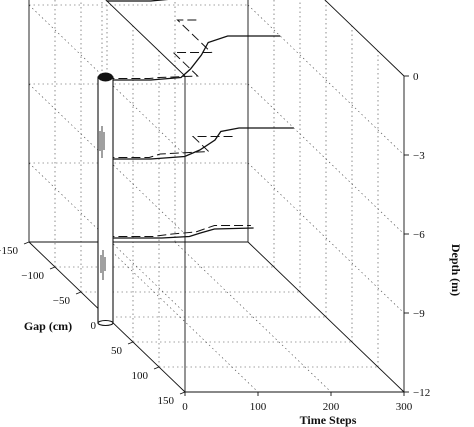 The image size is (474, 427). I want to click on y-tick-label: 50, so click(117, 351).